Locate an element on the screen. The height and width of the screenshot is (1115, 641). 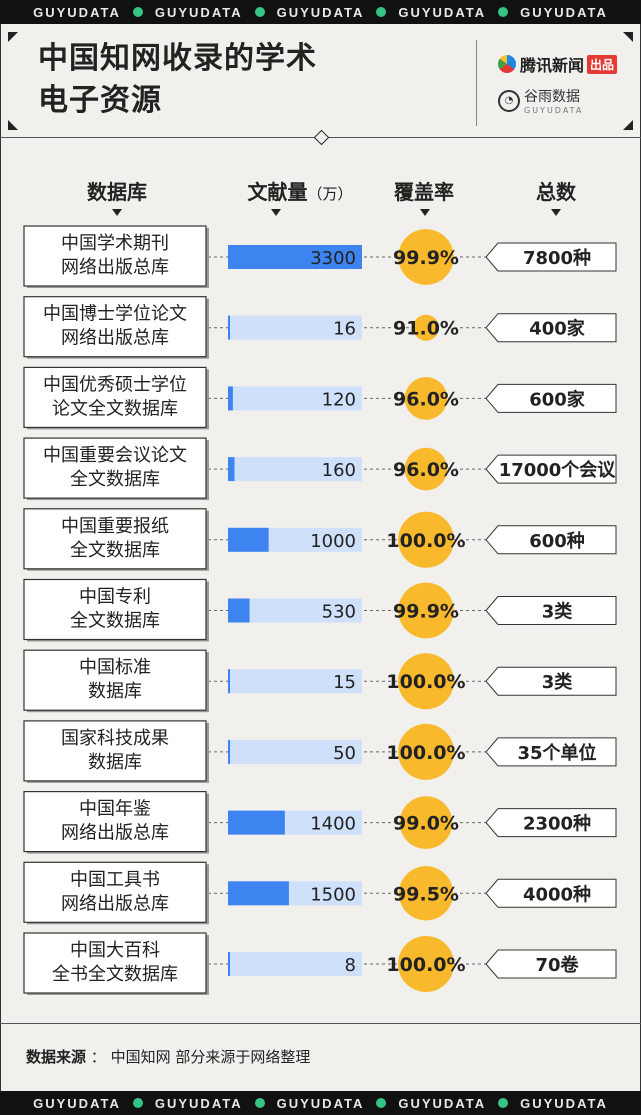
total-label: 7800种 is located at coordinates (557, 258).